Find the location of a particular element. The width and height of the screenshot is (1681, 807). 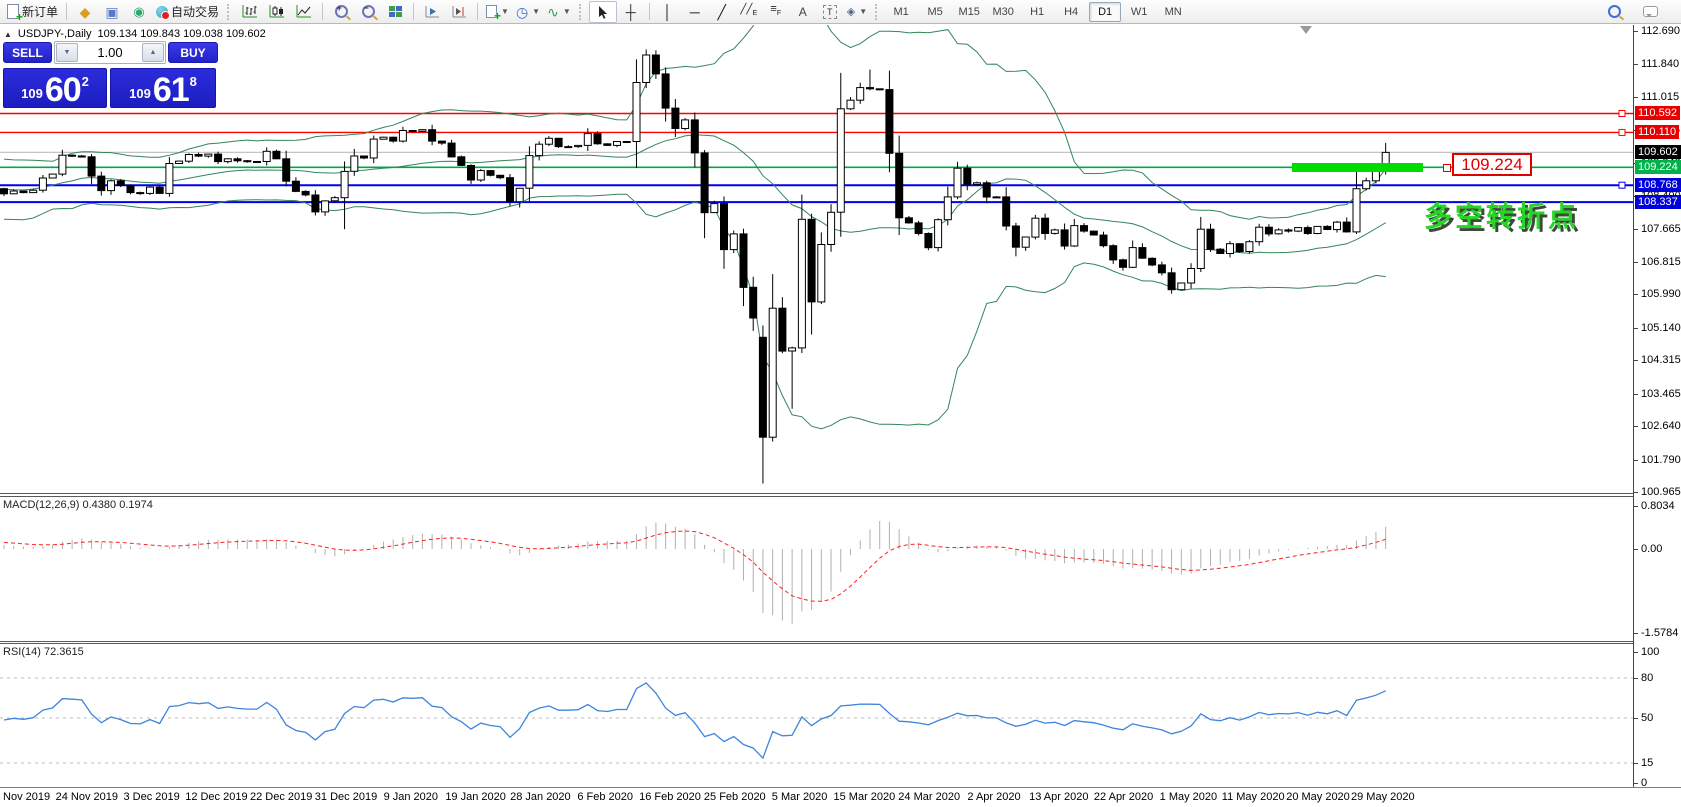

date-tick-label: 4 Nov 2019 is located at coordinates (25, 797).